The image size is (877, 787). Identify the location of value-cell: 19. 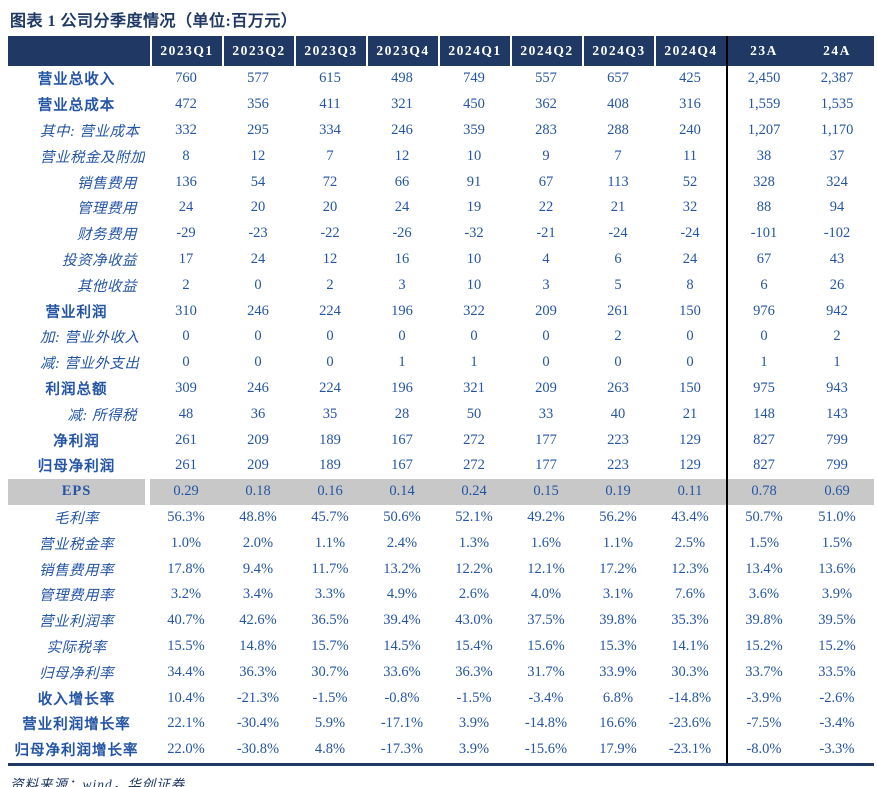
(474, 207).